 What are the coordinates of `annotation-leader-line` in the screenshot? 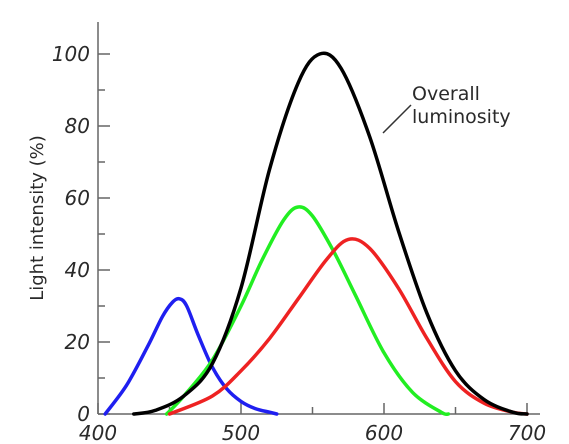 It's located at (397, 119).